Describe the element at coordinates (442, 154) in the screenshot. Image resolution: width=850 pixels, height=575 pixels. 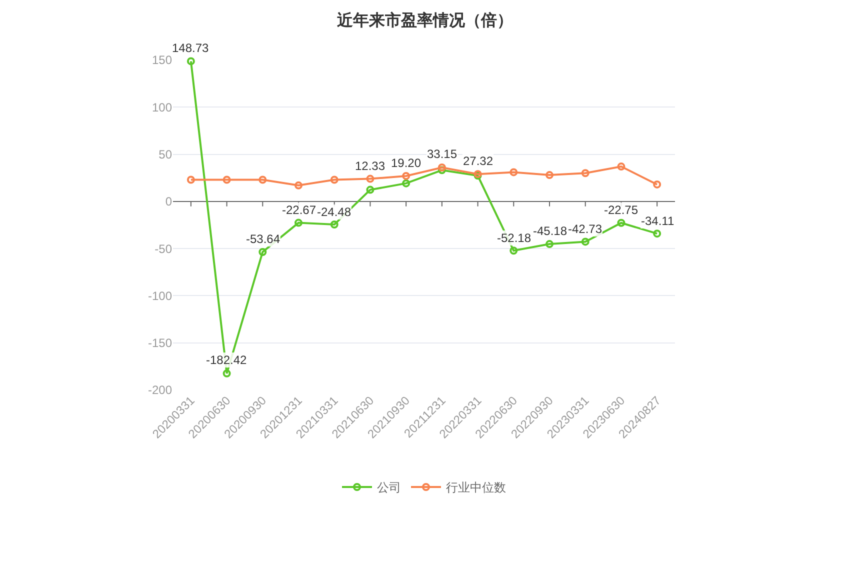
I see `data-label: 33.15` at that location.